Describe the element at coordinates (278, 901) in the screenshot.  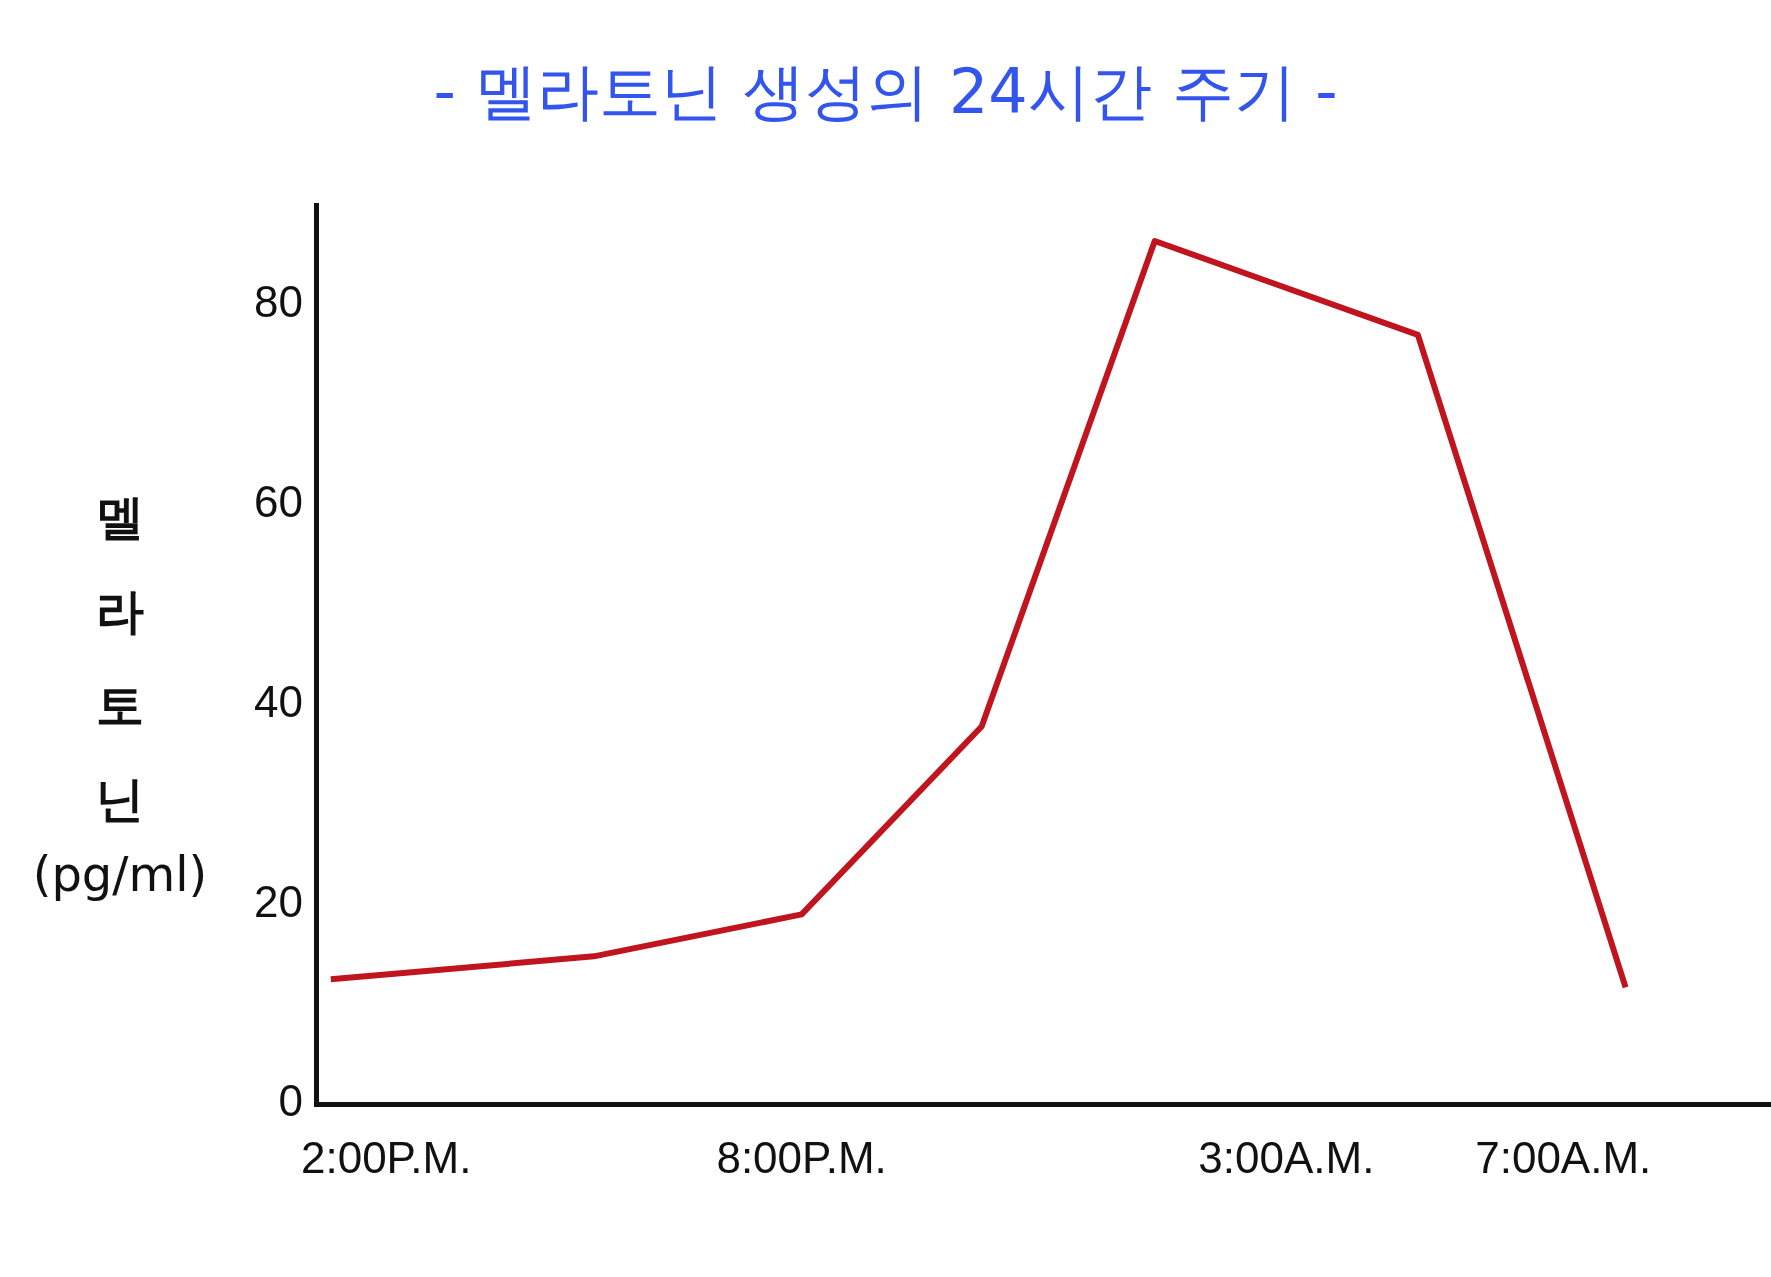
I see `y-tick-label: 20` at that location.